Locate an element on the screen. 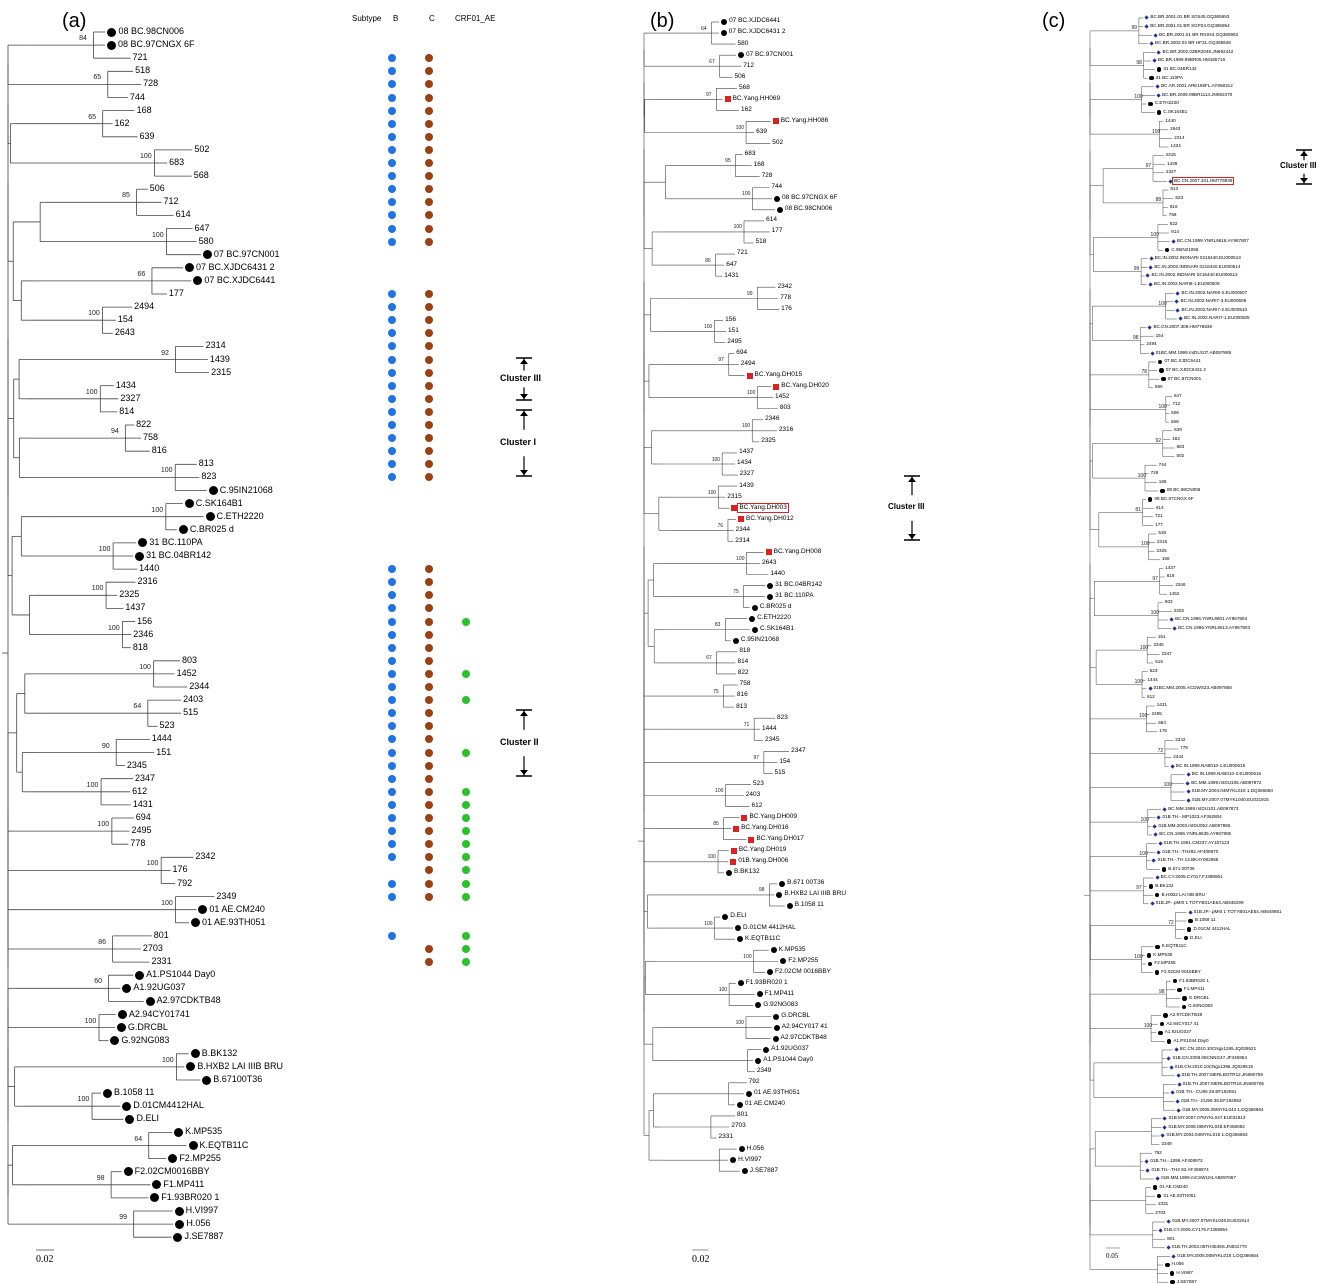 The height and width of the screenshot is (1284, 1330). leaf-label: 639 is located at coordinates (1178, 430).